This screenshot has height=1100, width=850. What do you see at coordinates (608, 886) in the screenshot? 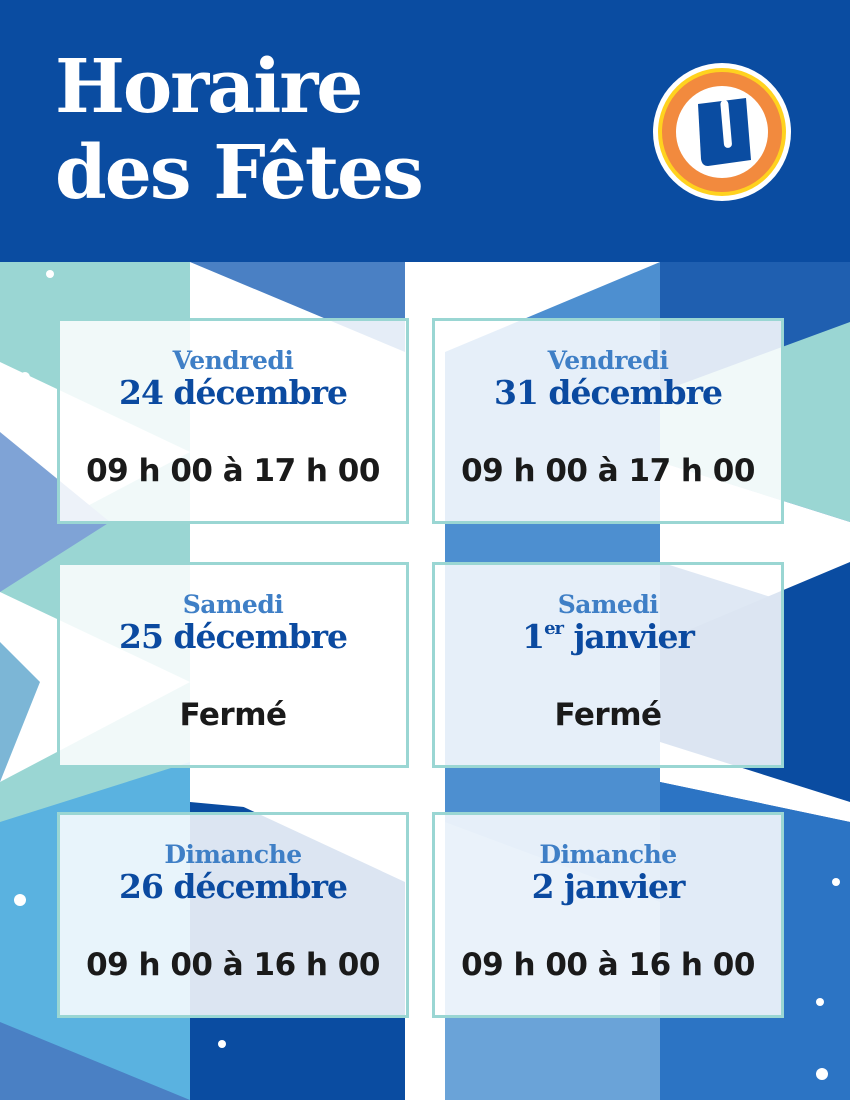
I see `card-date: 2 janvier` at bounding box center [608, 886].